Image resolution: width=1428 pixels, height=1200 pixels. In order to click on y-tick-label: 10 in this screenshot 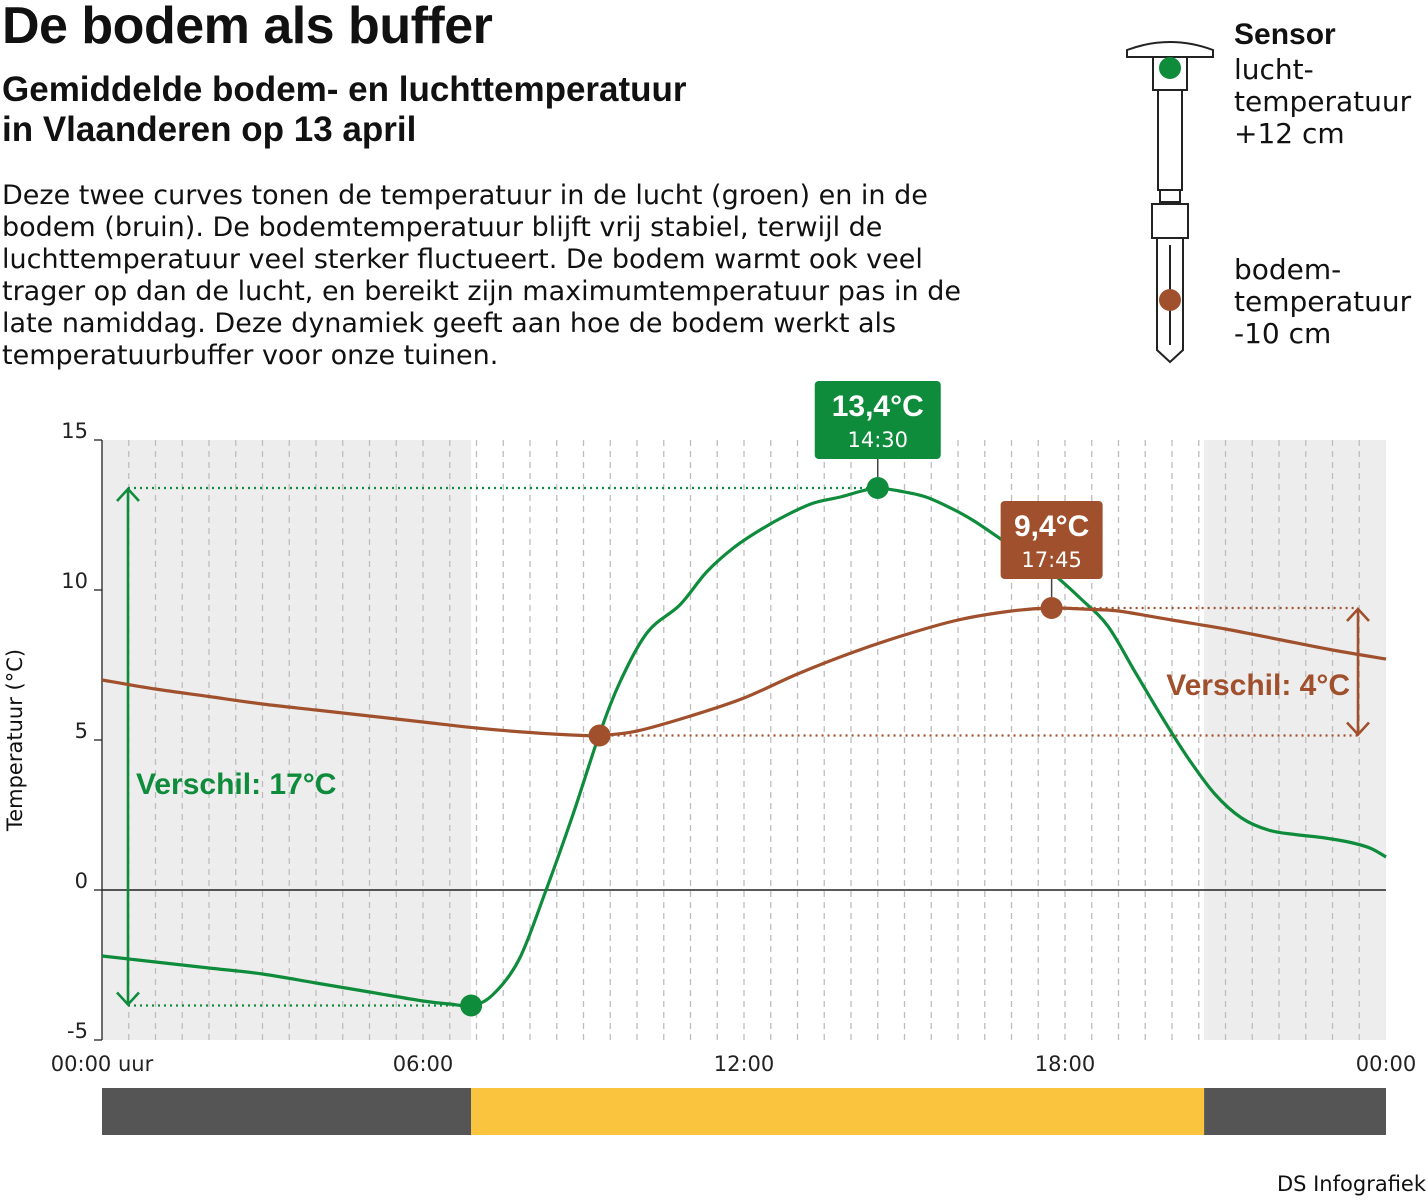, I will do `click(74, 581)`.